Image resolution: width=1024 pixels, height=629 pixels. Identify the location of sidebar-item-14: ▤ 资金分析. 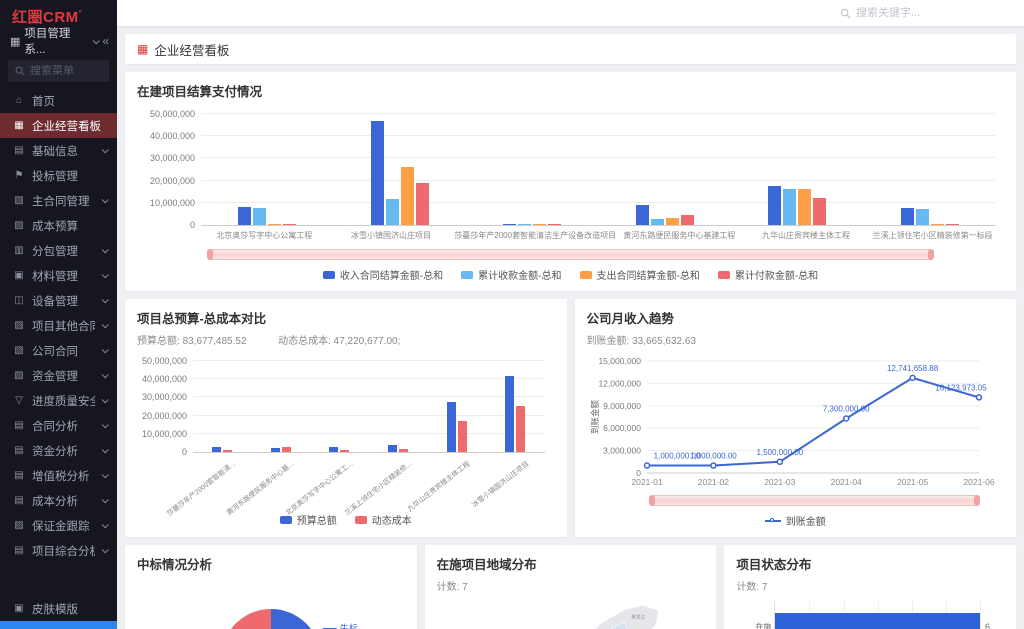
(58, 450).